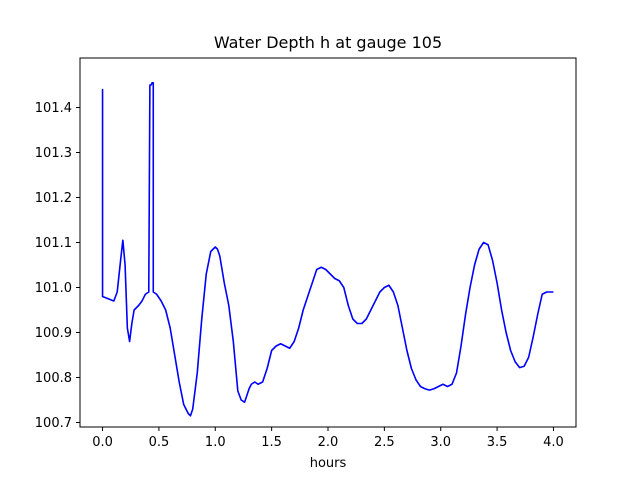 The height and width of the screenshot is (480, 640). I want to click on x-tick-label: 3.5, so click(497, 442).